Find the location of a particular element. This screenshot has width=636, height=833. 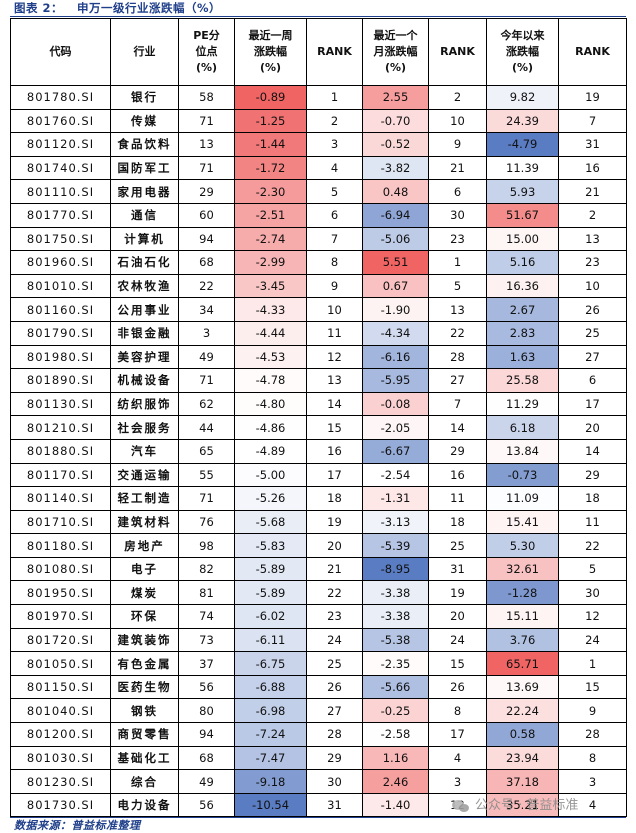

cell-ytd-rank: 6 is located at coordinates (592, 380).